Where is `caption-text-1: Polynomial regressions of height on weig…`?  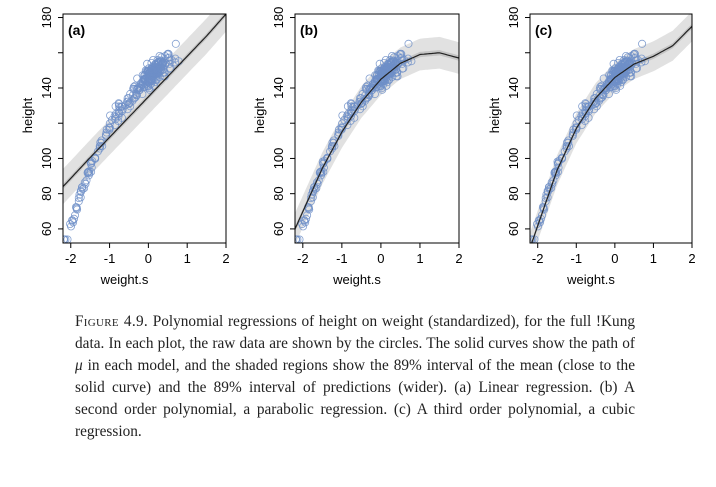
caption-text-1: Polynomial regressions of height on weig… is located at coordinates (355, 332).